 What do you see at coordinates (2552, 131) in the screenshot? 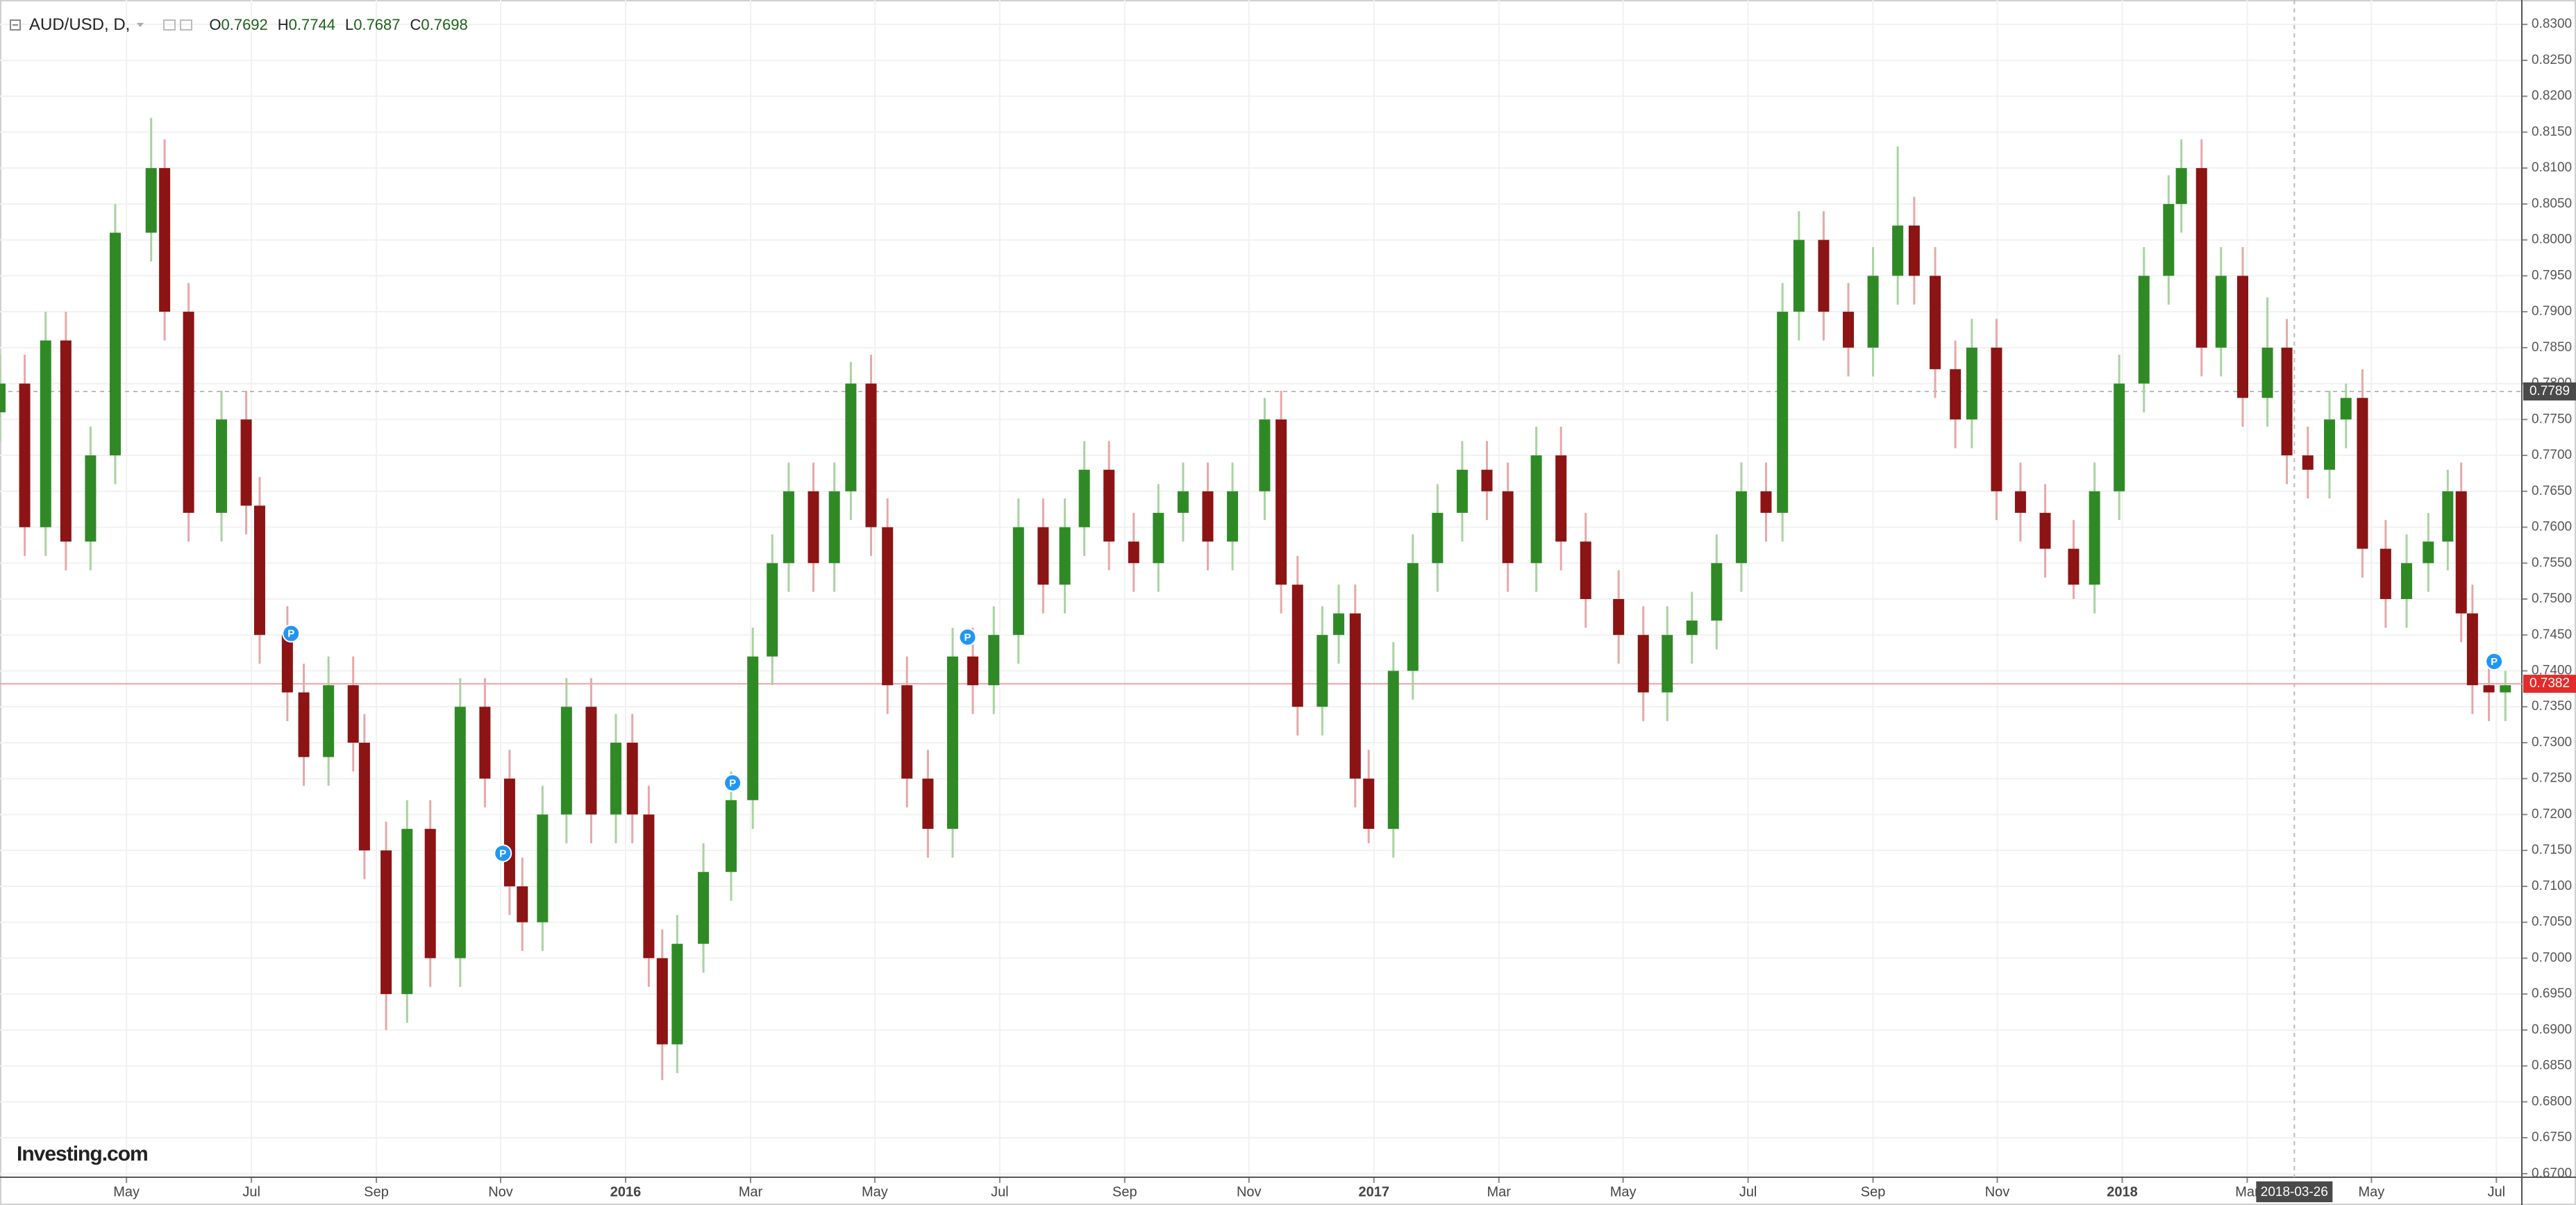
I see `y-tick-label: 0.8150` at bounding box center [2552, 131].